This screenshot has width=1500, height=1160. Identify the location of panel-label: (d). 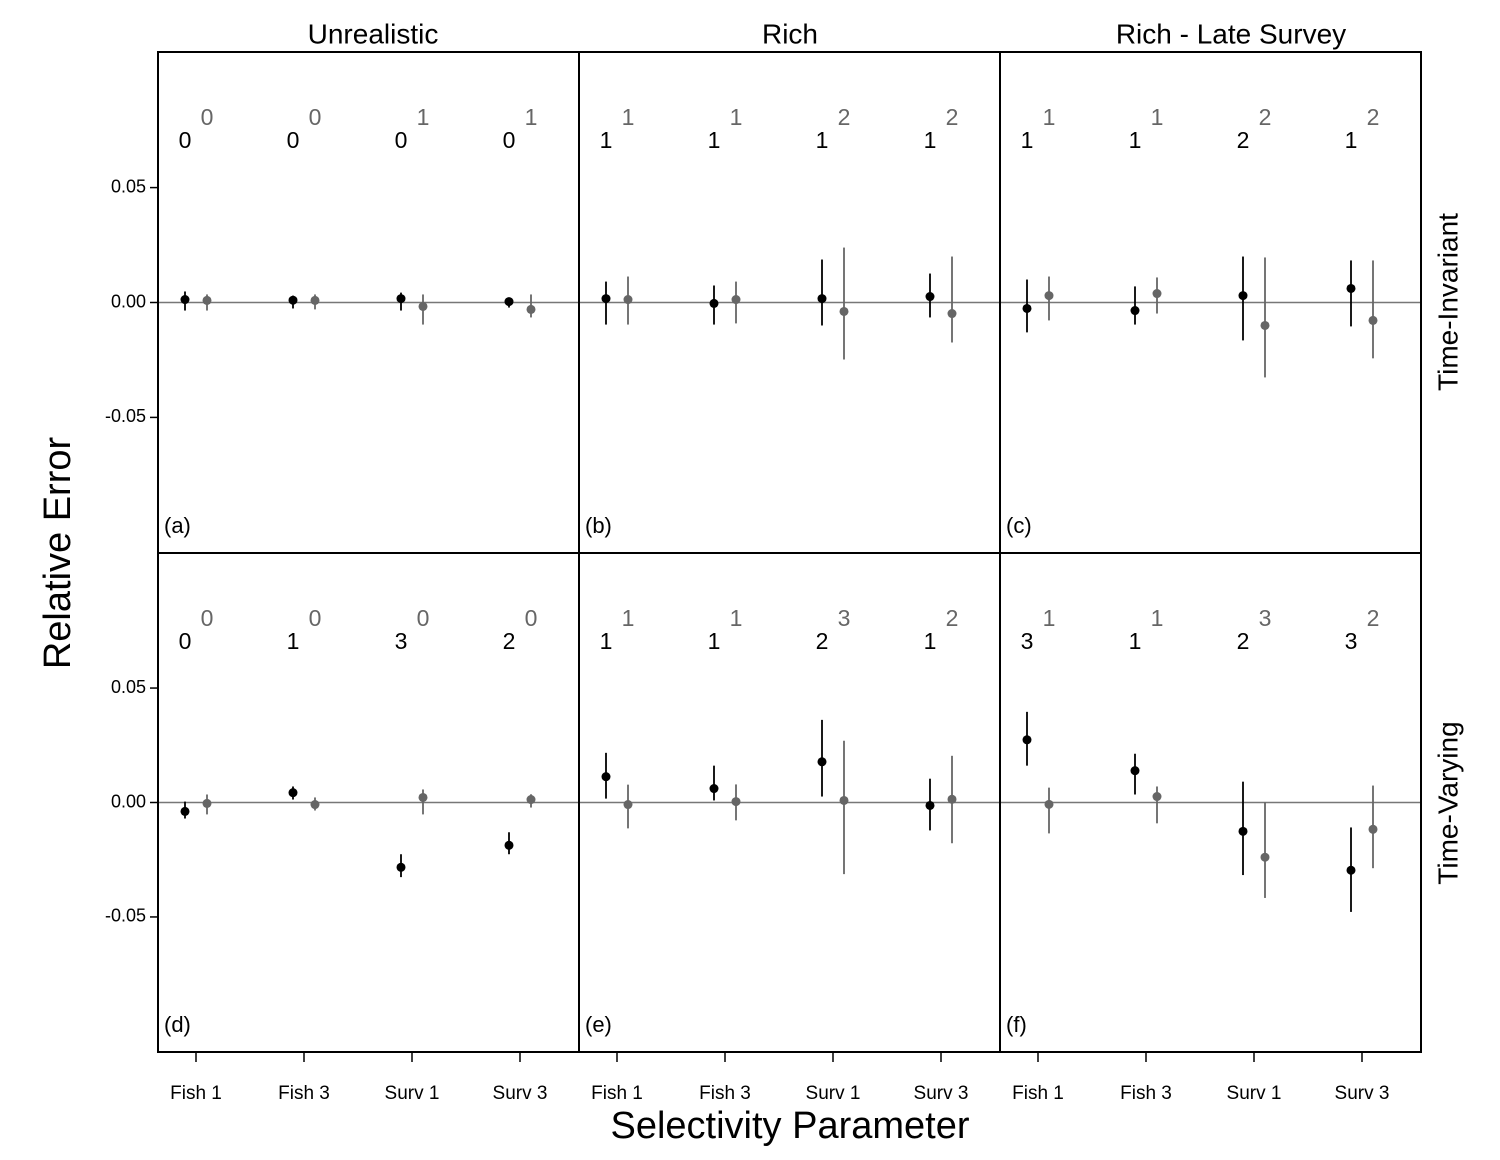
(177, 1024).